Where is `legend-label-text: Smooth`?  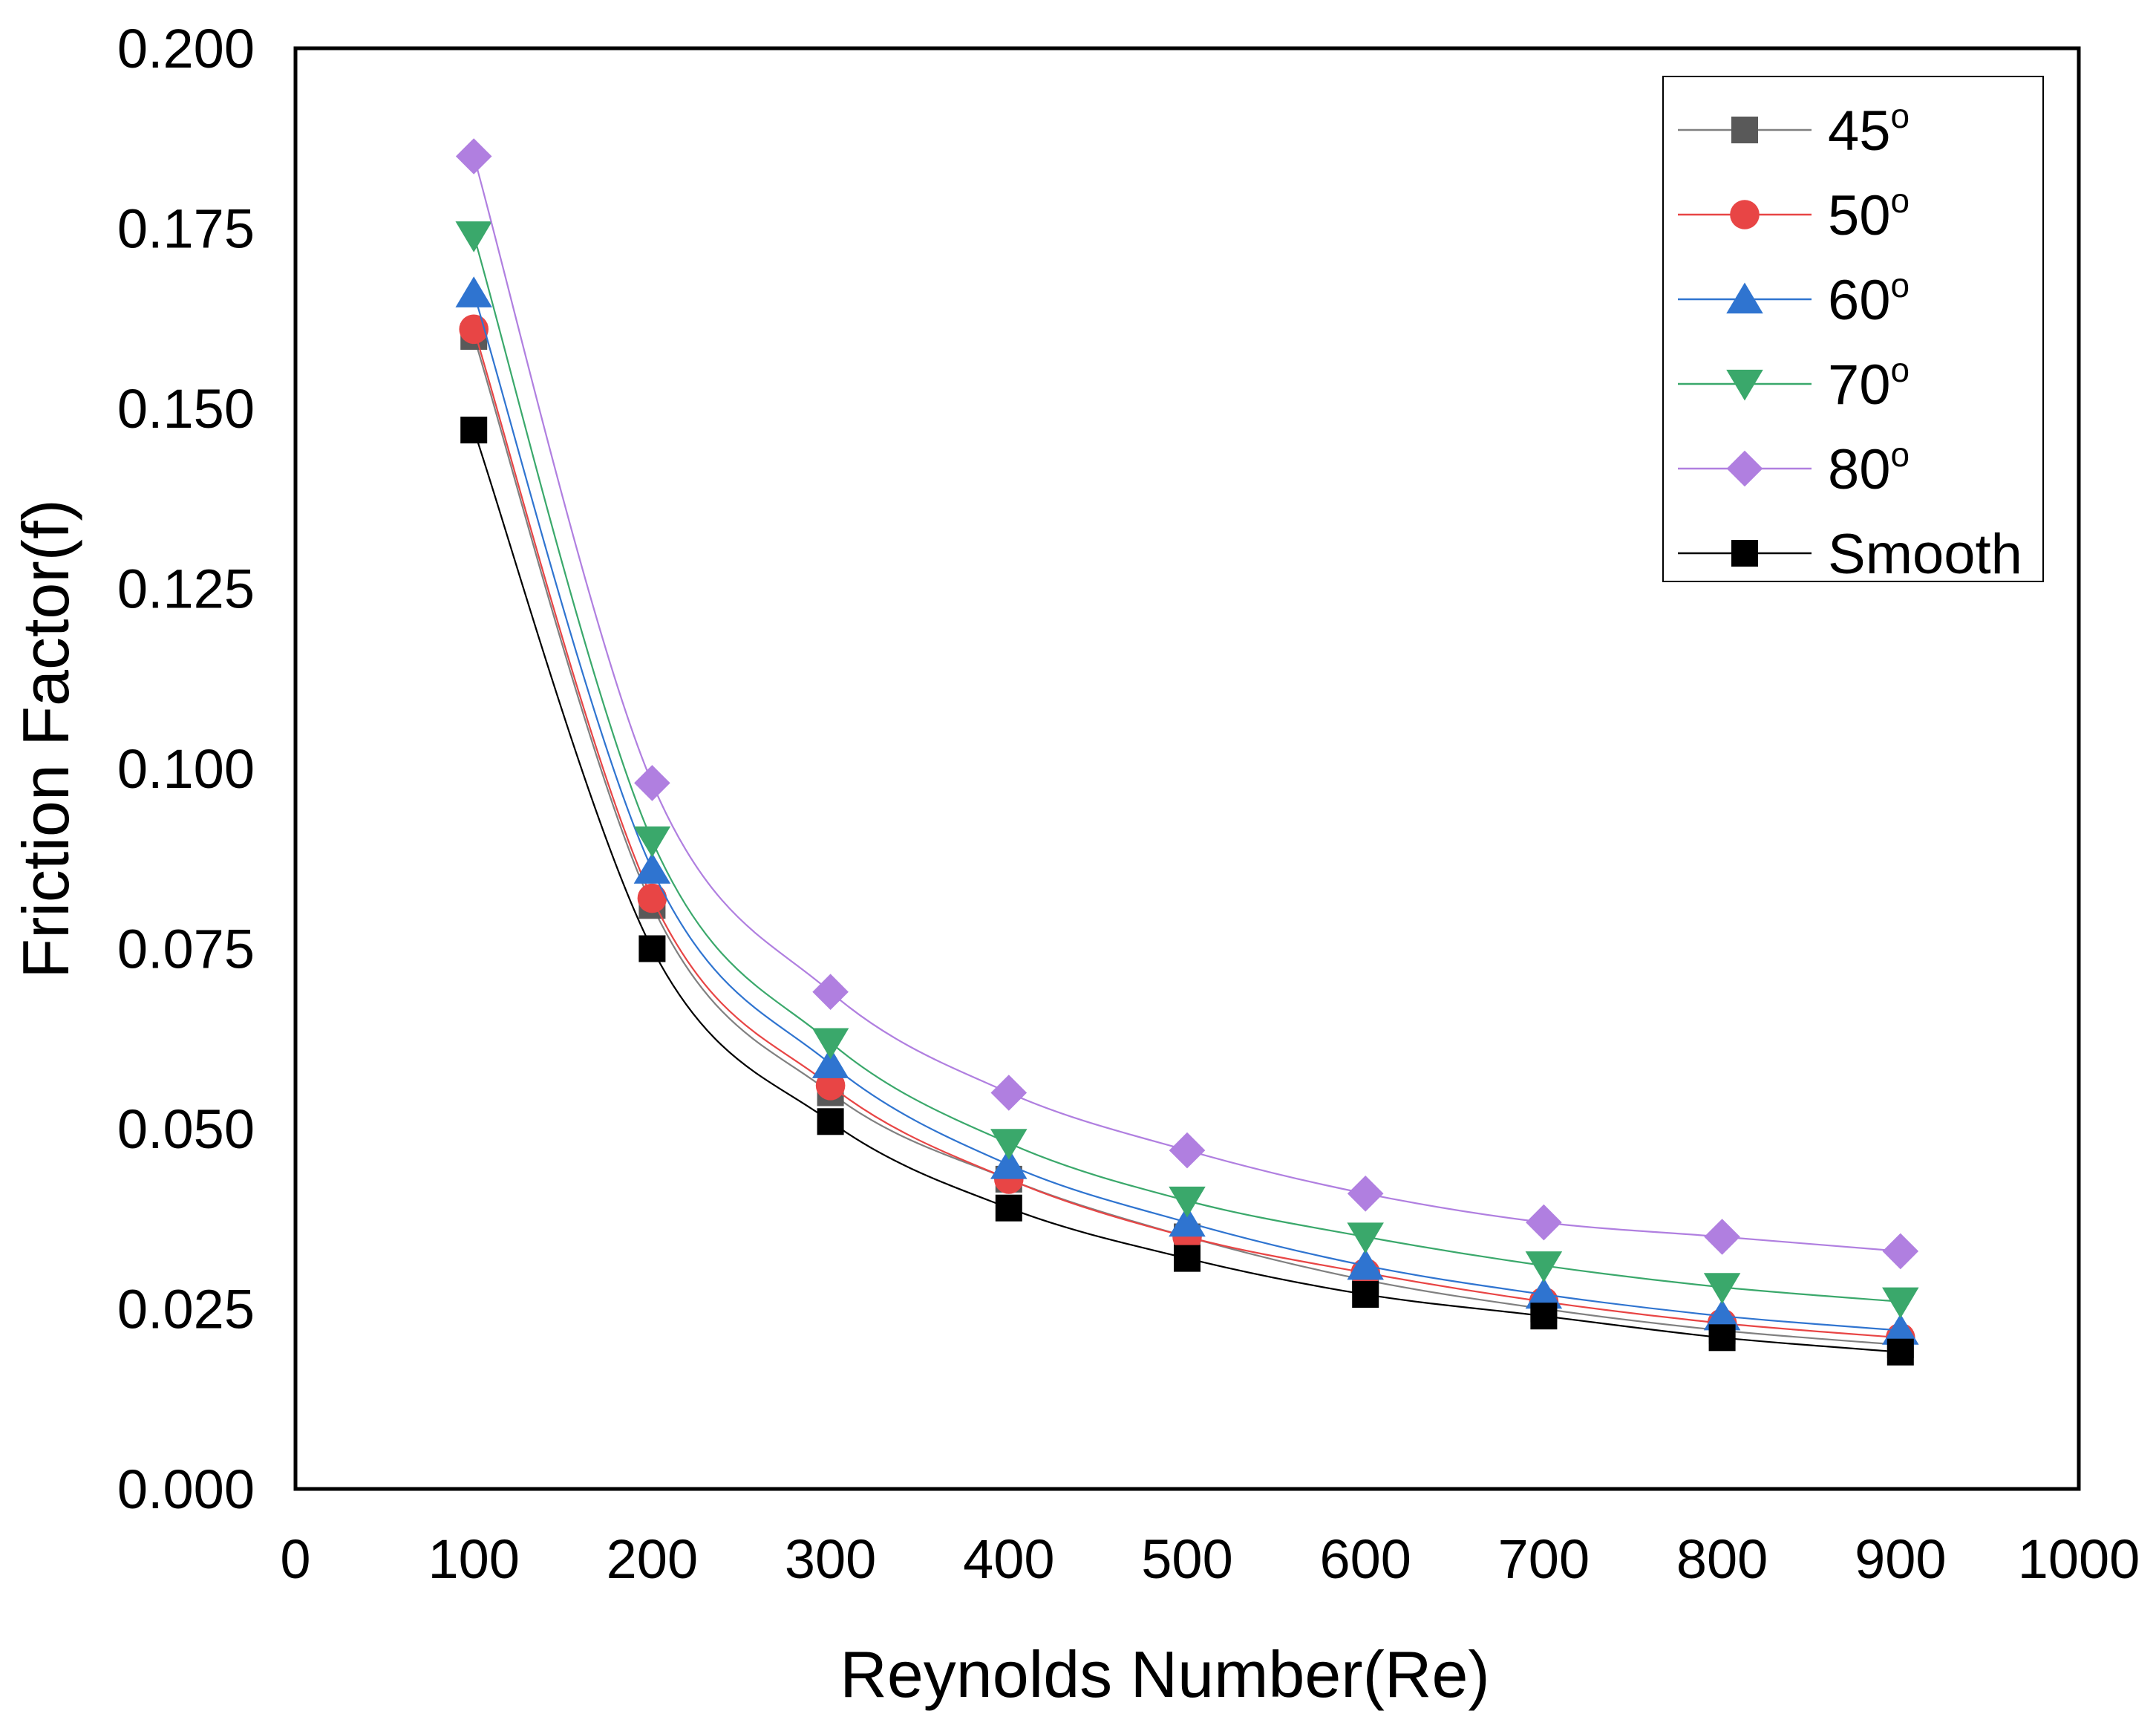
legend-label-text: Smooth is located at coordinates (1925, 554).